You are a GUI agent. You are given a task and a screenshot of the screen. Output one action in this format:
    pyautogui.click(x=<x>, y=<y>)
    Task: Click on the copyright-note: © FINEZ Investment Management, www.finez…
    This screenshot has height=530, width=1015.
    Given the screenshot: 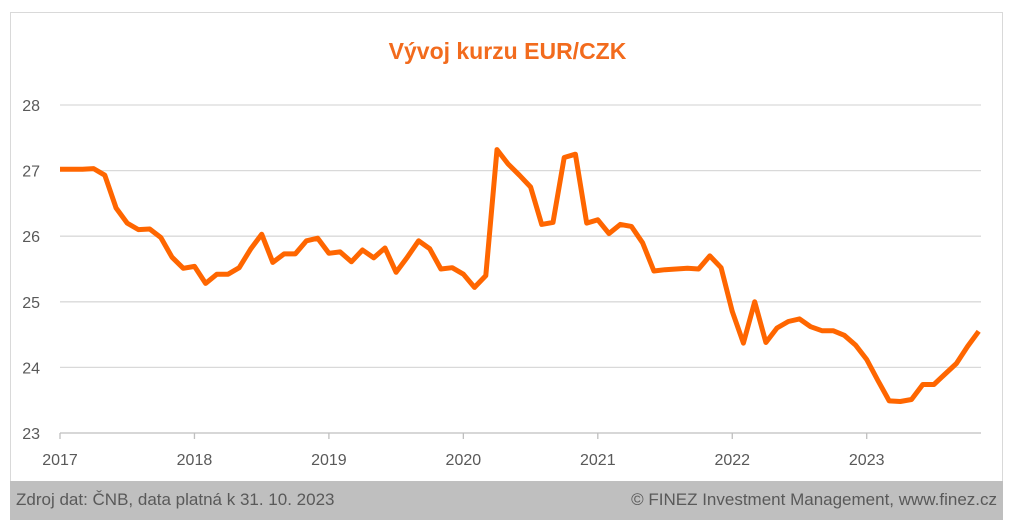 What is the action you would take?
    pyautogui.click(x=814, y=499)
    